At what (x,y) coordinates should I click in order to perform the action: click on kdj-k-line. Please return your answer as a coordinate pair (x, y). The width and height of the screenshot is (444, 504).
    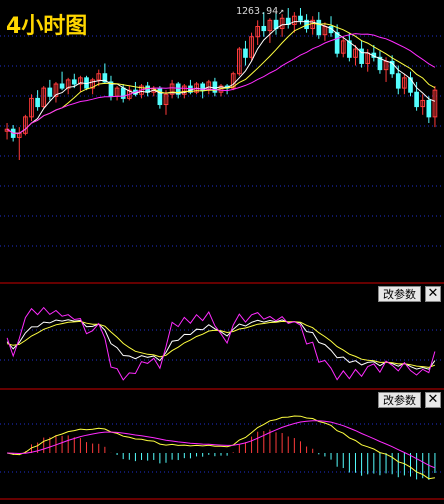
    Looking at the image, I should click on (221, 344).